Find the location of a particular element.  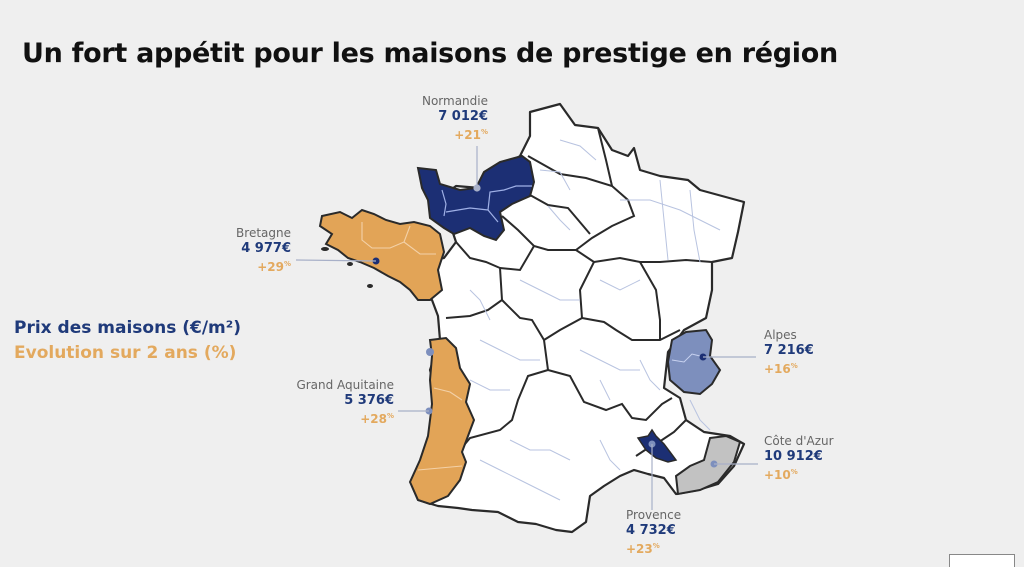

region-evolution: +10% is located at coordinates (781, 475).